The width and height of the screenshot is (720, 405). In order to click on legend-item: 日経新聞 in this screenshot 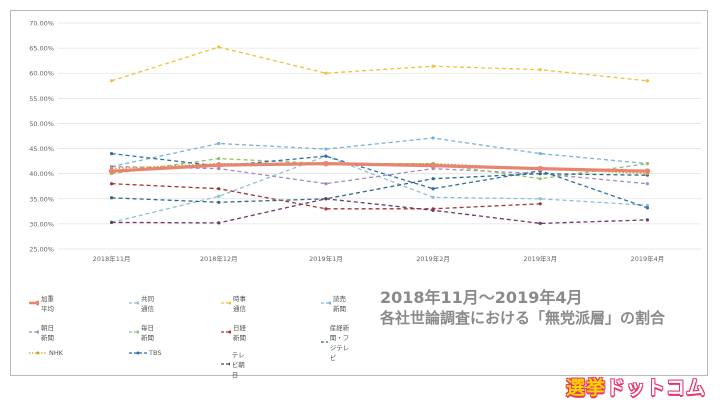, I will do `click(234, 332)`.